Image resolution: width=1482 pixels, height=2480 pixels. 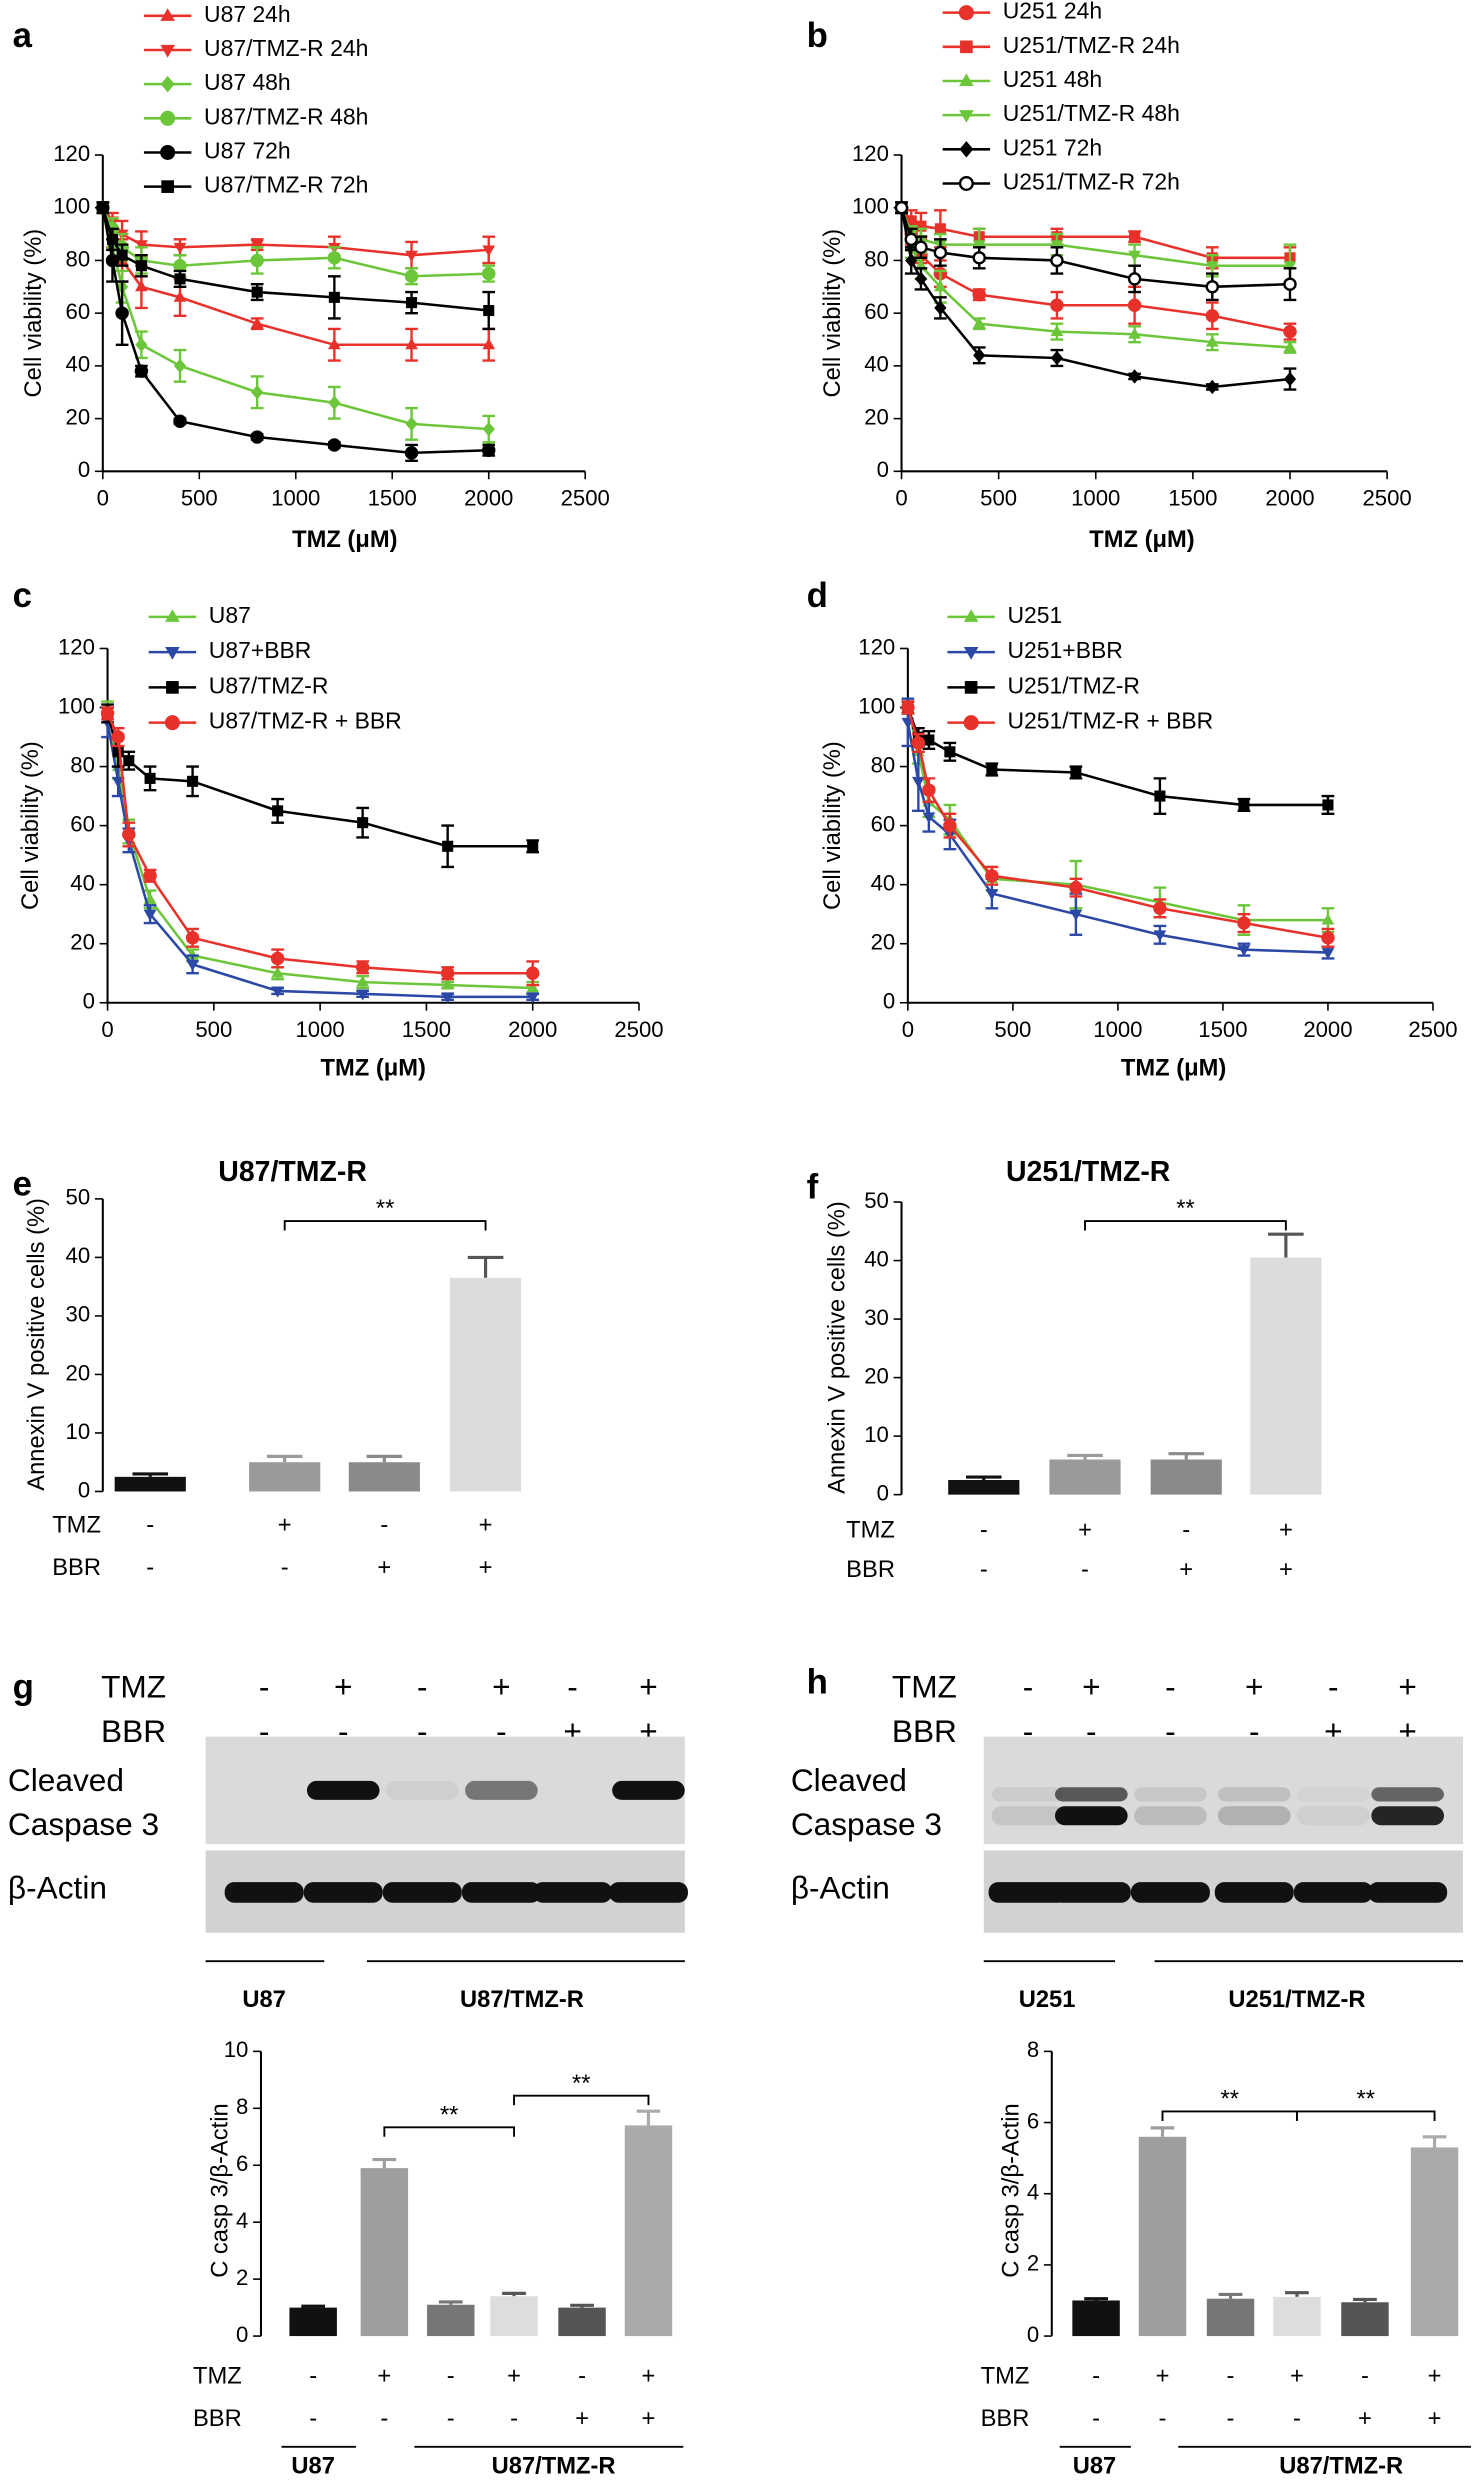 What do you see at coordinates (269, 685) in the screenshot?
I see `legend-label: U87/TMZ-R` at bounding box center [269, 685].